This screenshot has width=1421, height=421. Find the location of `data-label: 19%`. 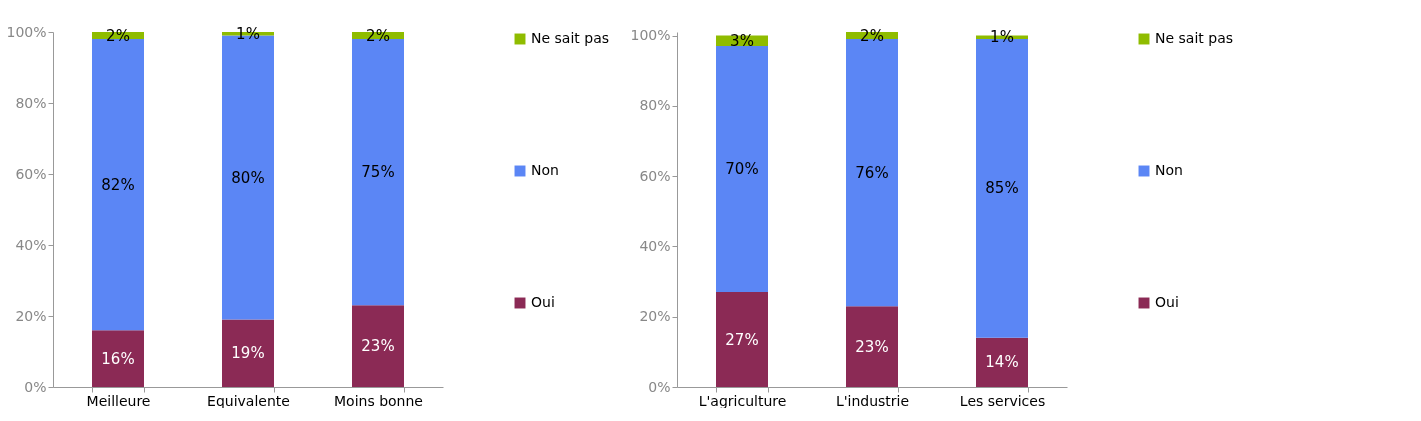

data-label: 19% is located at coordinates (248, 353).